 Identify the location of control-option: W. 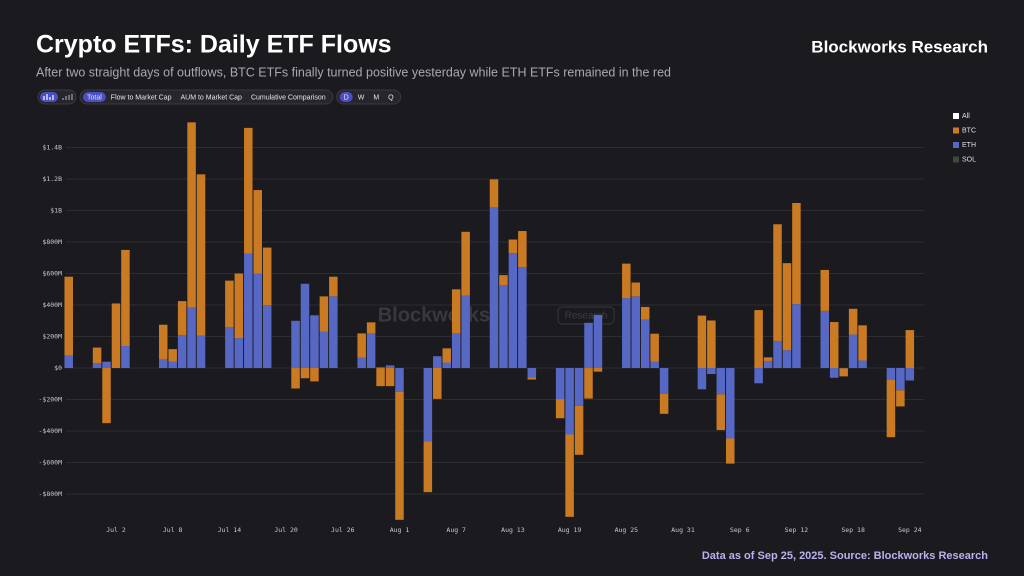
(361, 97).